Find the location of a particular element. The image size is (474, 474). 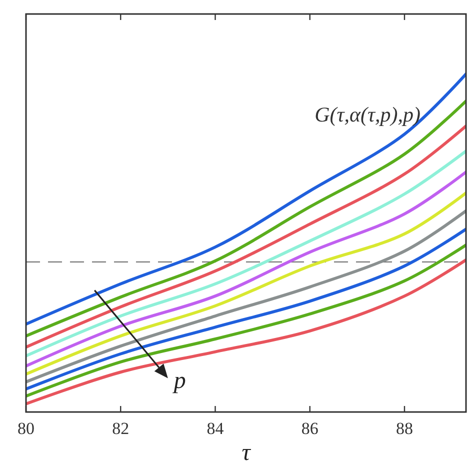

annotation: G(τ,α(τ,p),p) is located at coordinates (367, 114).